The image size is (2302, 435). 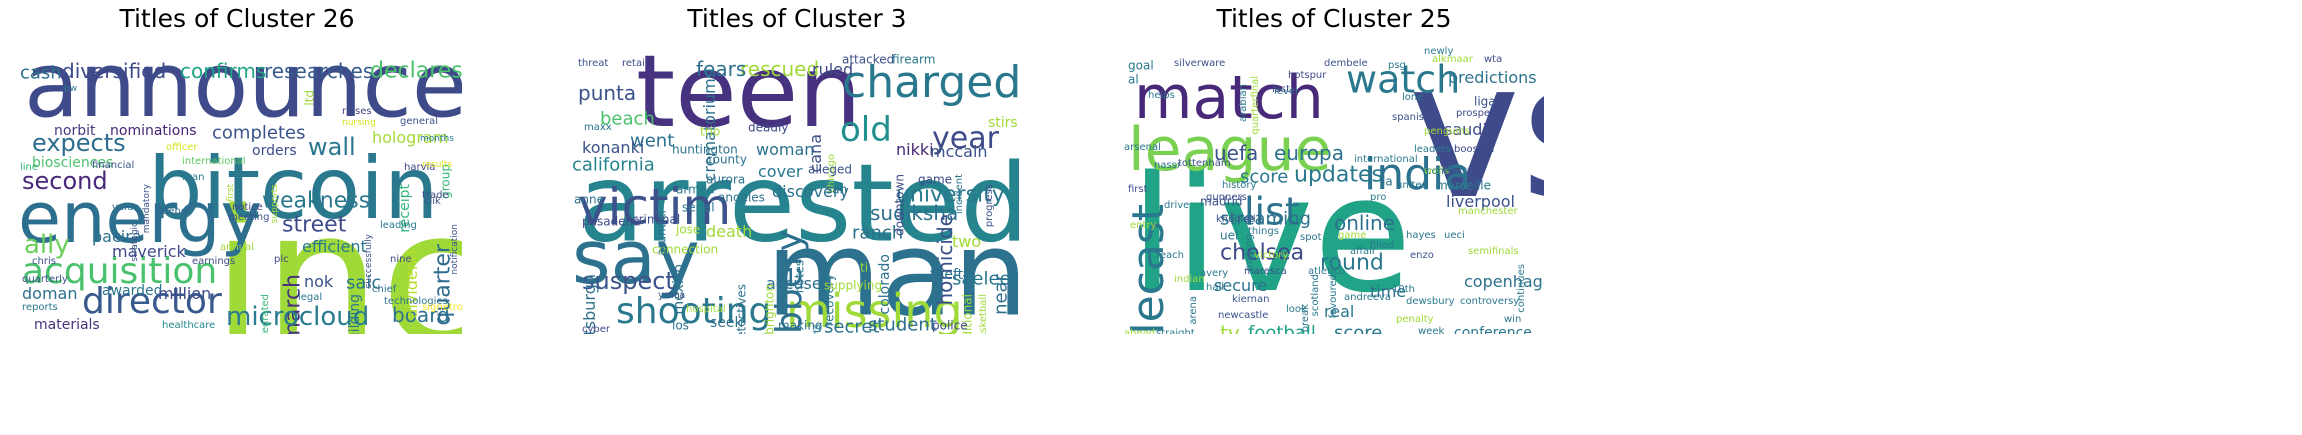 I want to click on word-say: say, so click(x=636, y=258).